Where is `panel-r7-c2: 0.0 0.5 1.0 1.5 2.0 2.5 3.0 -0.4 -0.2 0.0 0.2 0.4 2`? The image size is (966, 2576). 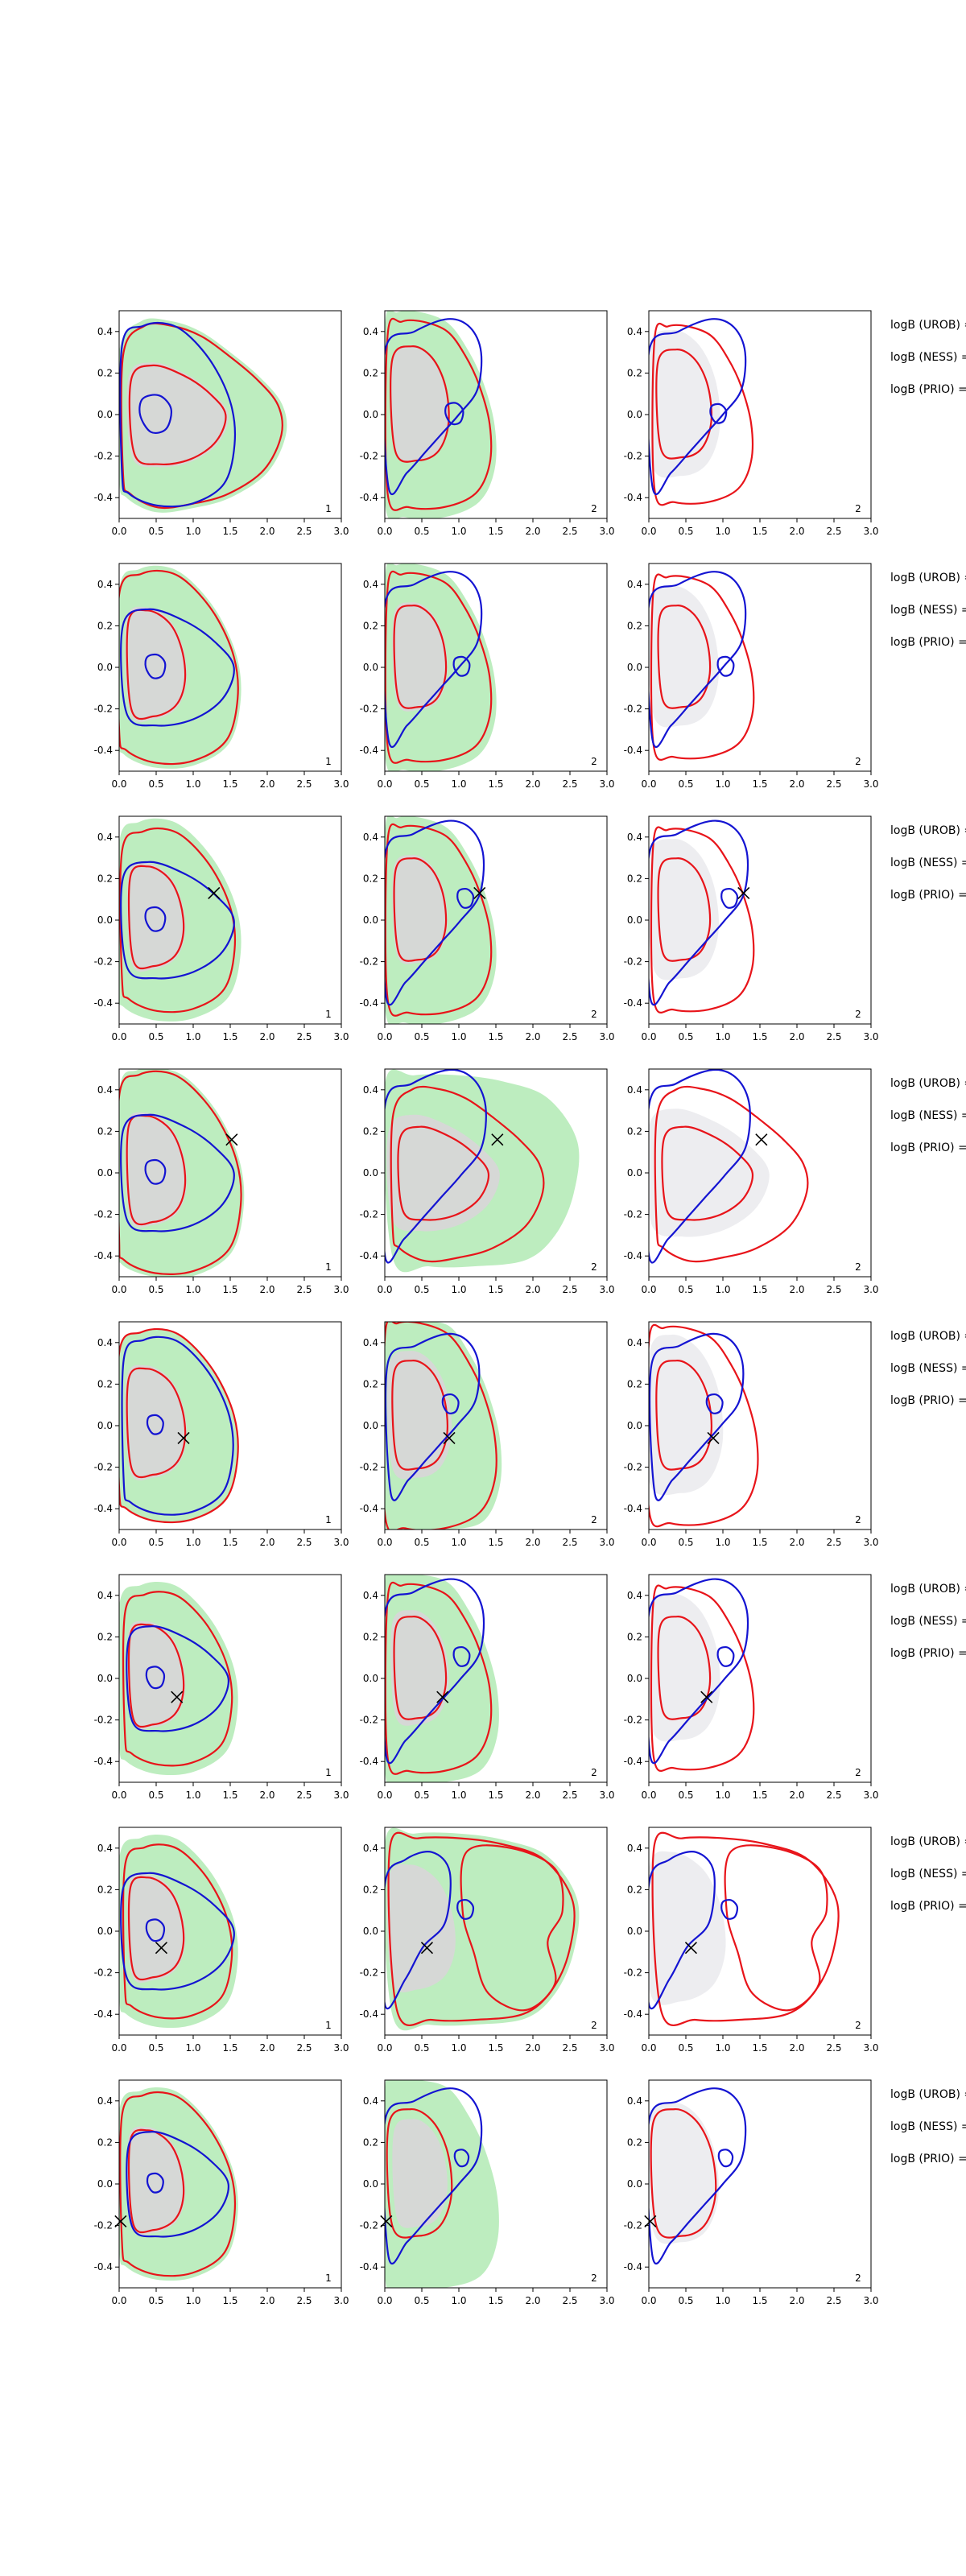 panel-r7-c2: 0.0 0.5 1.0 1.5 2.0 2.5 3.0 -0.4 -0.2 0.0 0.2 0.4 2 is located at coordinates (487, 1940).